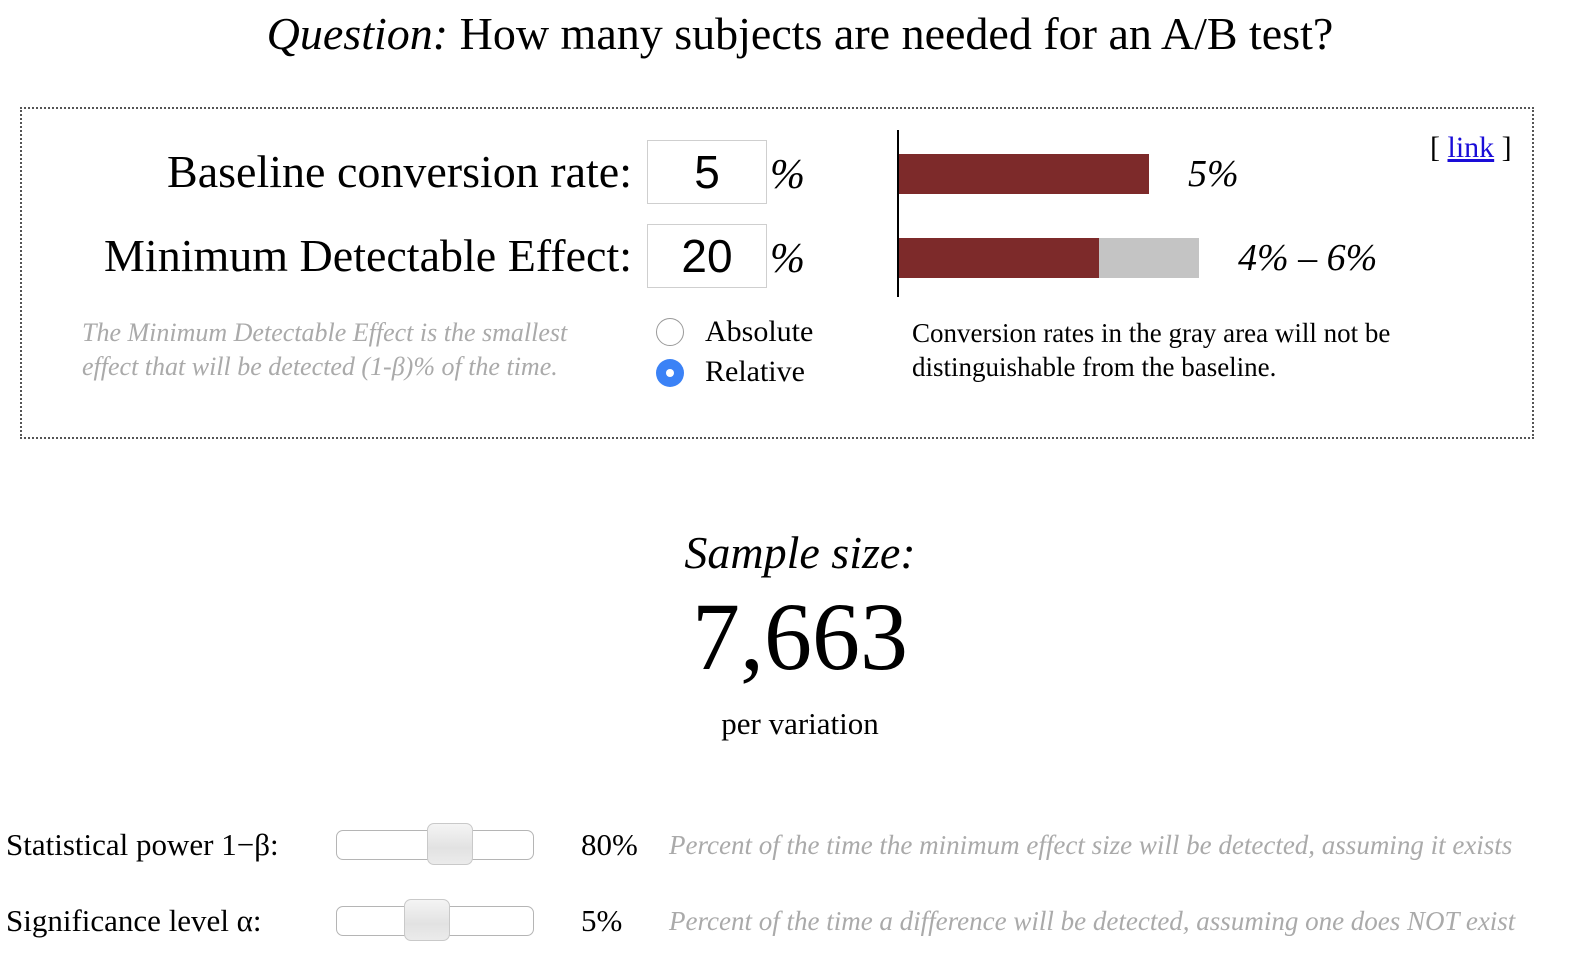  I want to click on link-bracket-close: ], so click(1506, 147).